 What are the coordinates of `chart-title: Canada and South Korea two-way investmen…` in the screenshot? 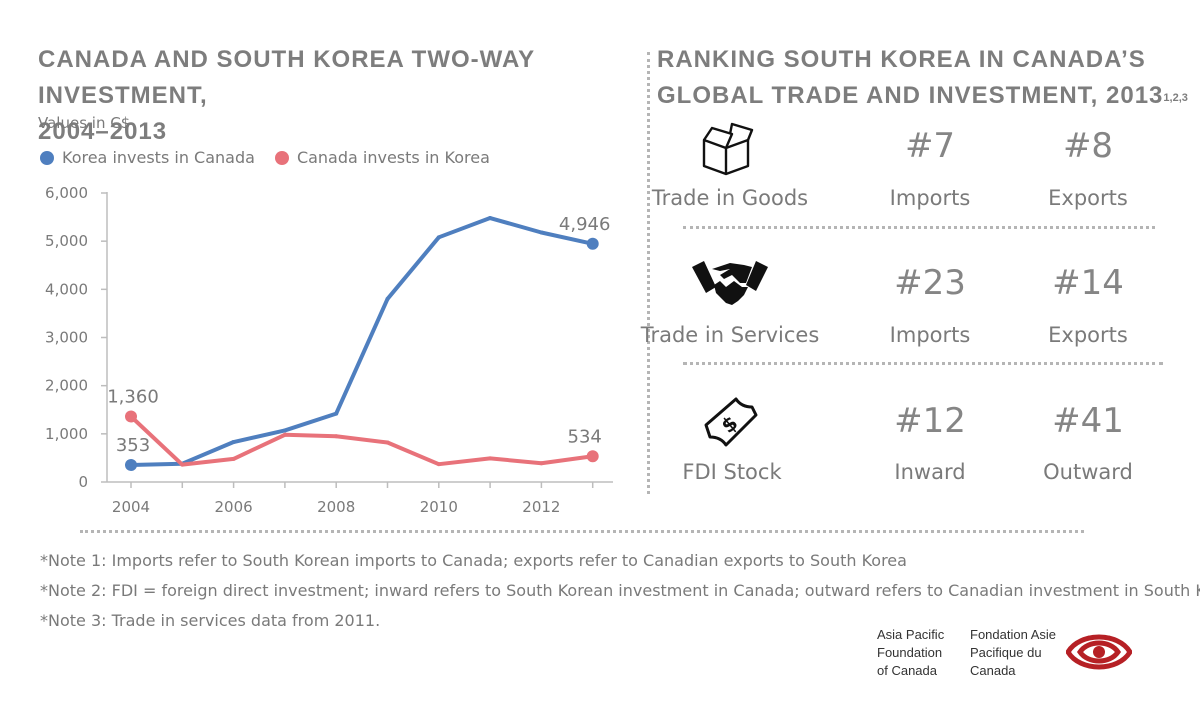 It's located at (338, 96).